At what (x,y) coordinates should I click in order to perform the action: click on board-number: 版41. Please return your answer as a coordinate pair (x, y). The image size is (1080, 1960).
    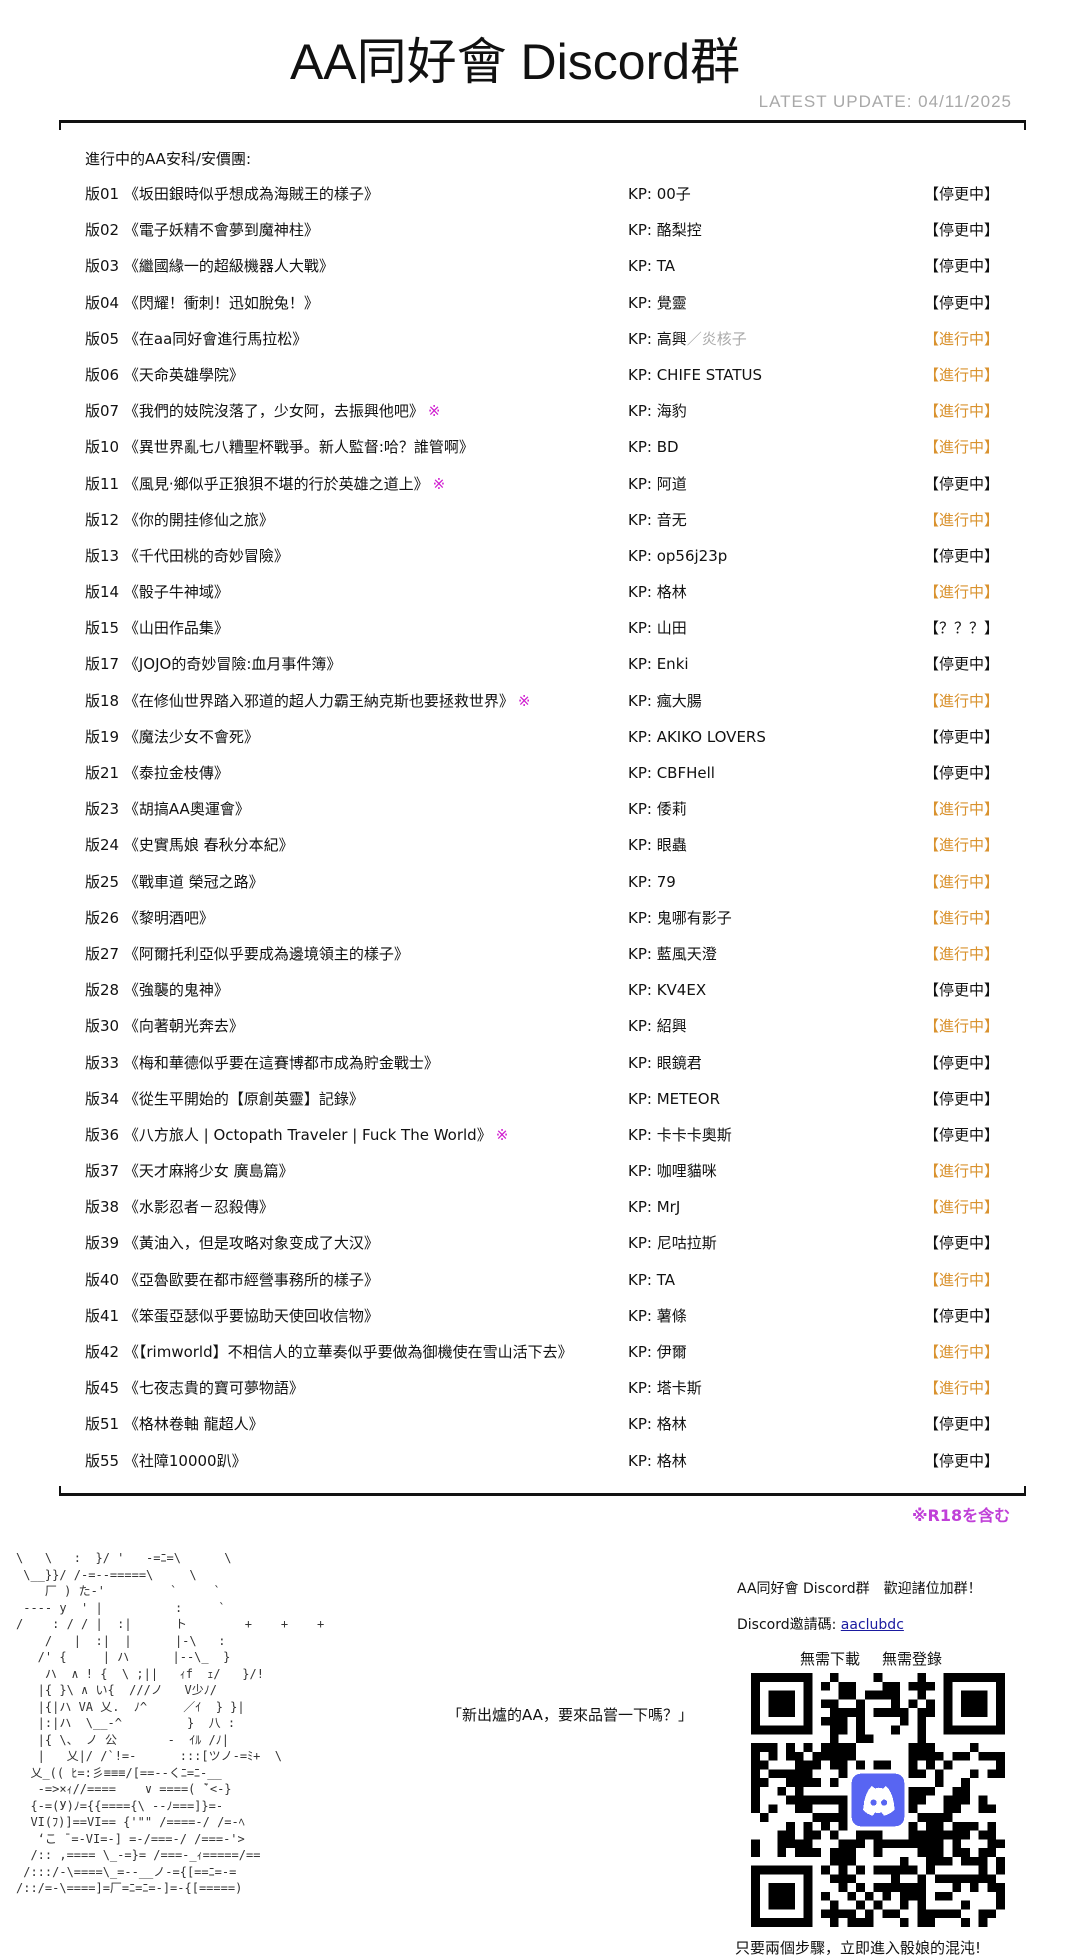
    Looking at the image, I should click on (102, 1315).